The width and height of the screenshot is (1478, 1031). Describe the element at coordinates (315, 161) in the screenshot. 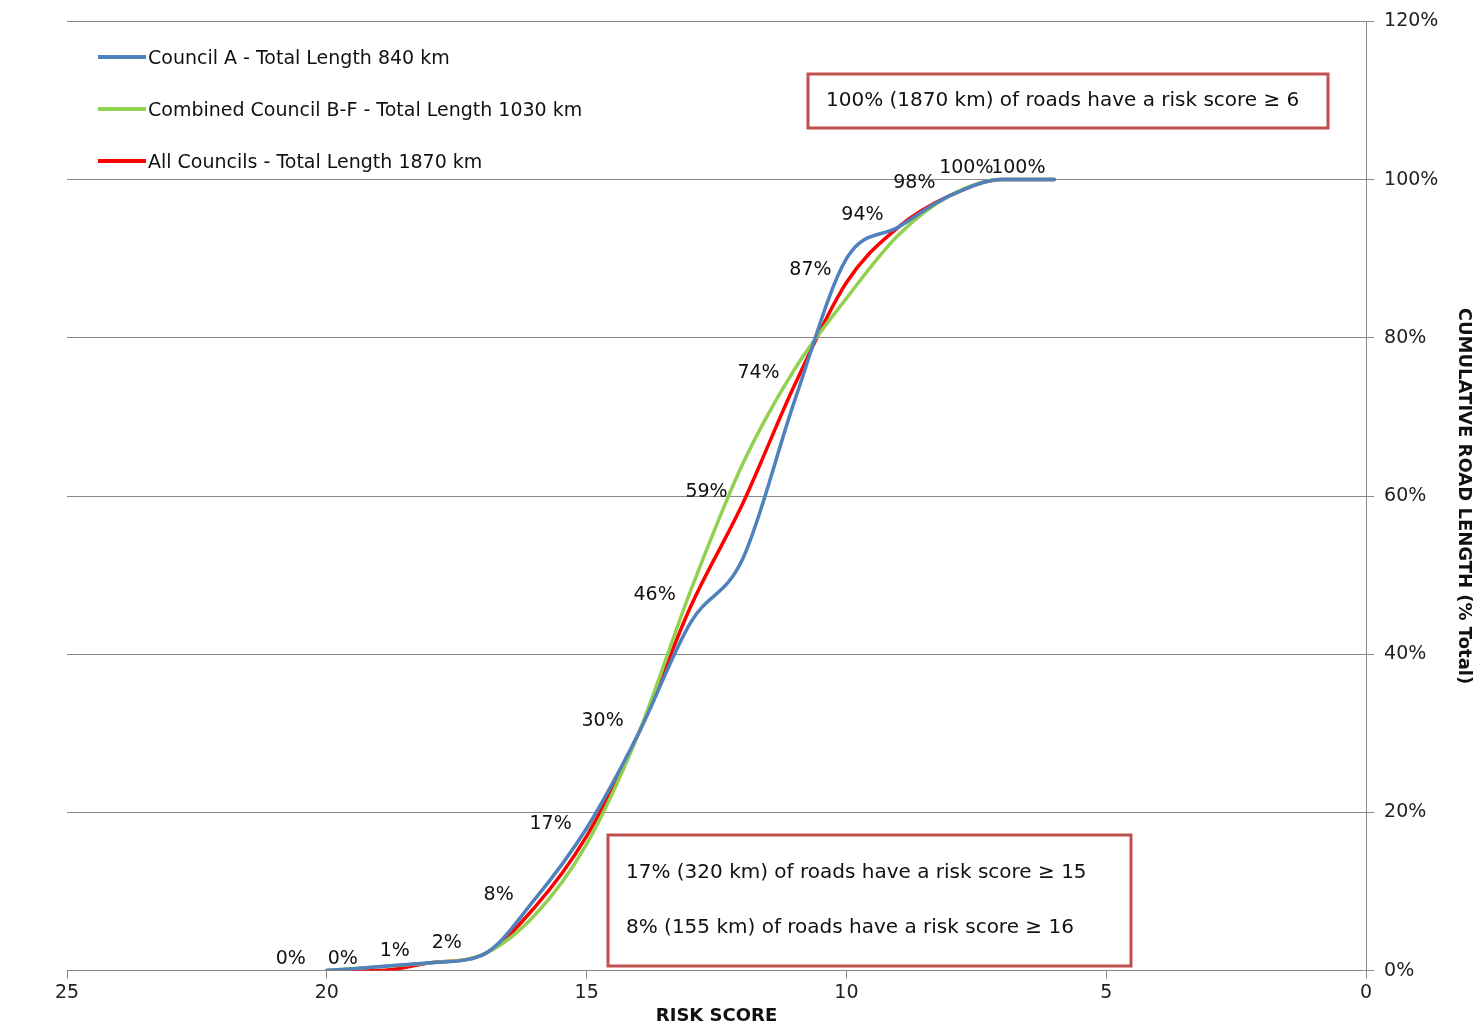

I see `legend-label: All Councils - Total Length 1870 km` at that location.